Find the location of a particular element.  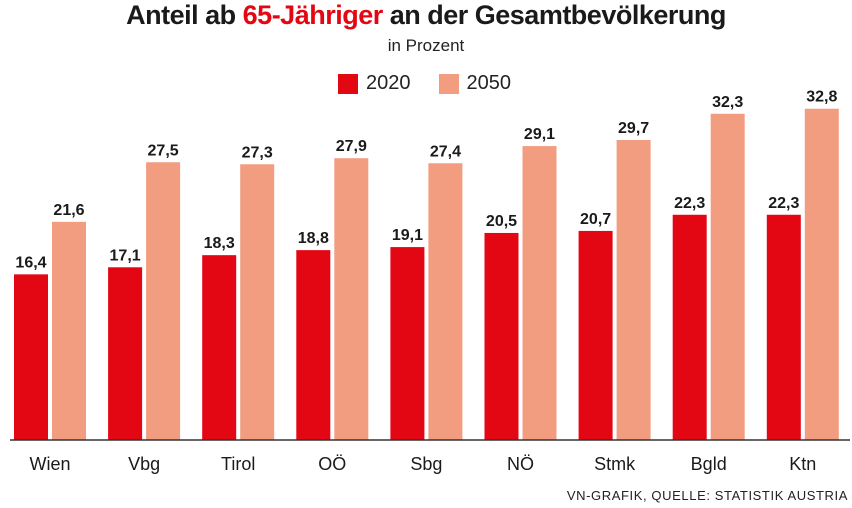

value-label-2050-Sbg: 27,4 is located at coordinates (445, 151).